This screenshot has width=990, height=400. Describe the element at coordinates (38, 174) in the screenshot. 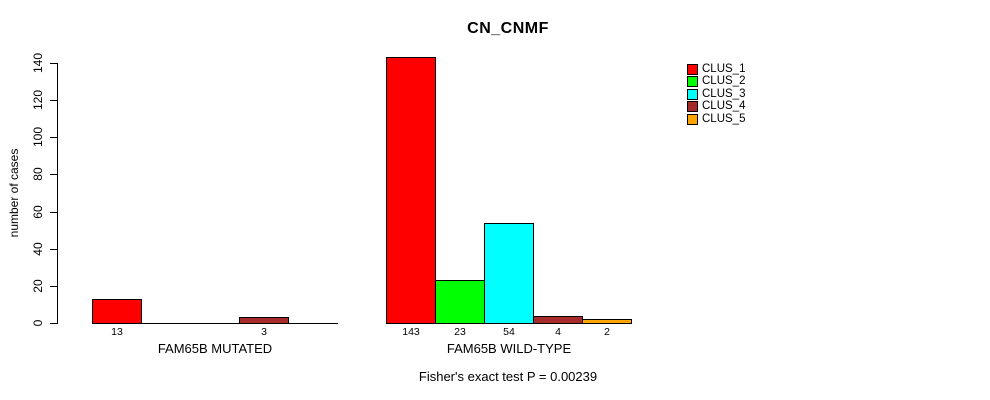

I see `y-axis-tick-label: 80` at that location.